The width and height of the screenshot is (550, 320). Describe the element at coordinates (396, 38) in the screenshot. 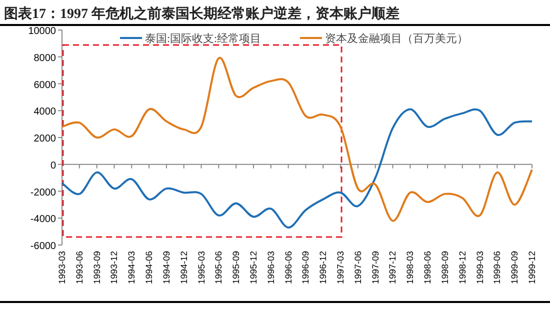

I see `legend-label: 资本及金融项目（百万美元）` at that location.